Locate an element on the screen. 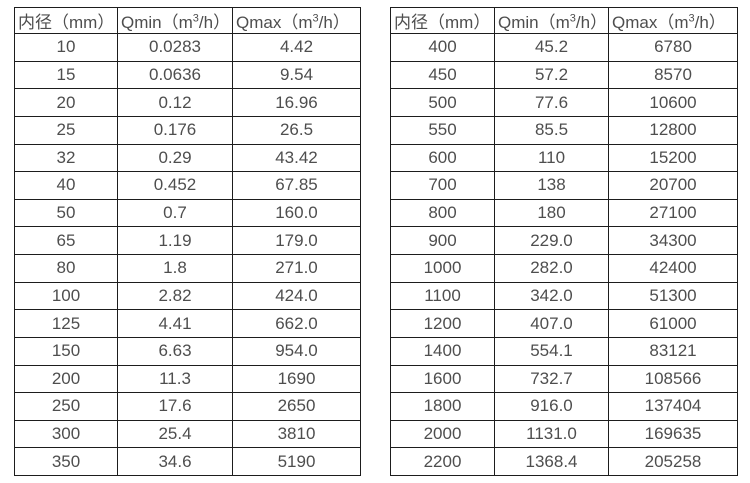 Image resolution: width=750 pixels, height=483 pixels. data-cell: 85.5 is located at coordinates (551, 130).